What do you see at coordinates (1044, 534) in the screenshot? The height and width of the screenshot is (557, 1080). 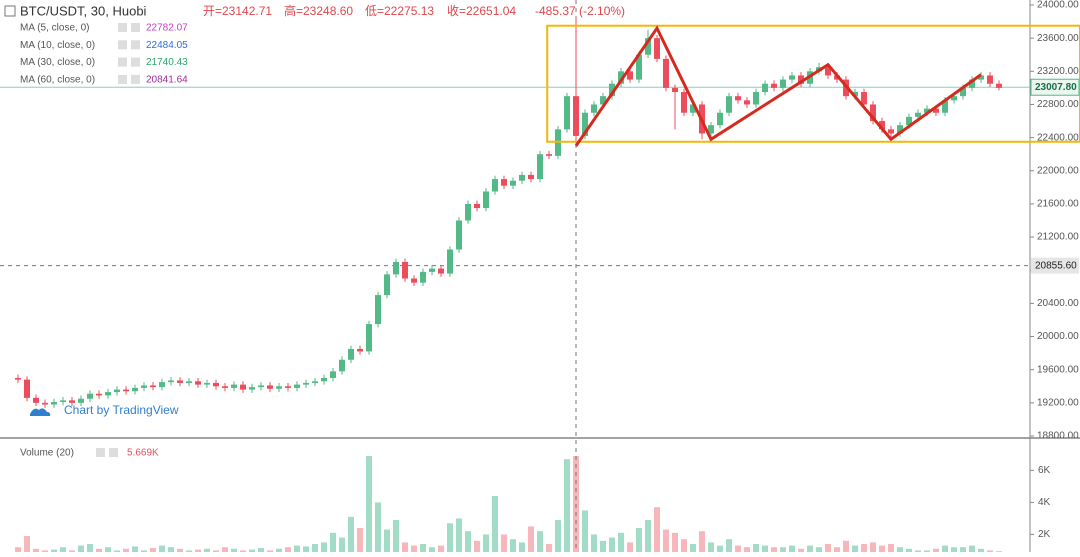 I see `volume-tick-label: 2K` at bounding box center [1044, 534].